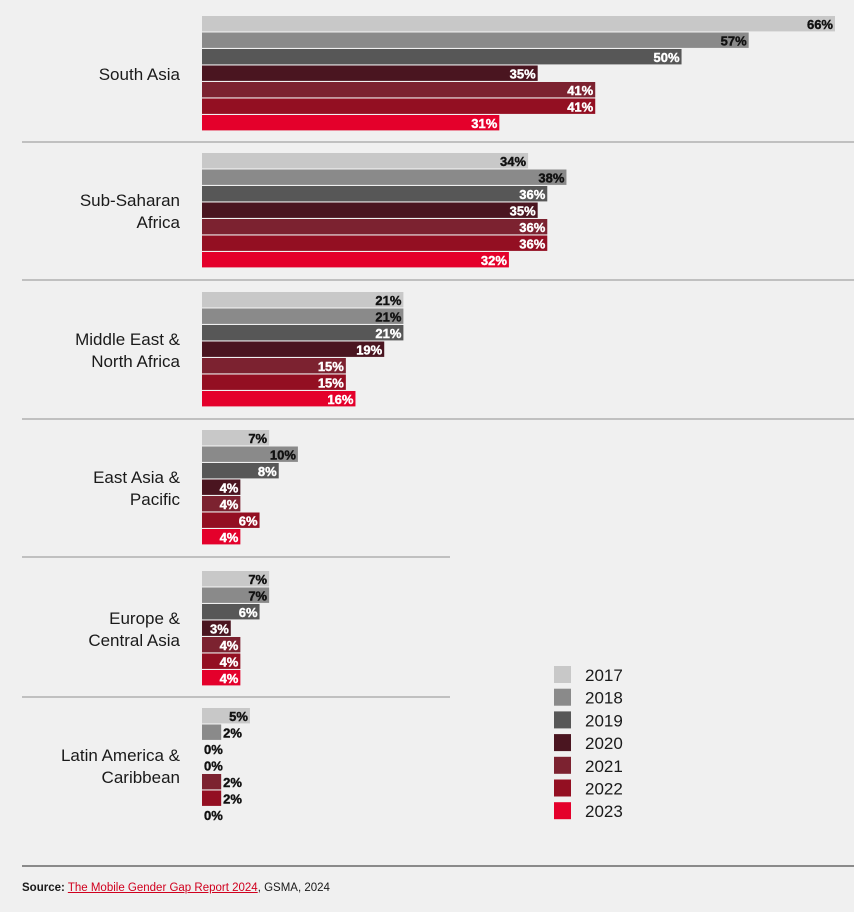 Image resolution: width=854 pixels, height=912 pixels. I want to click on region-label: South Asia, so click(140, 74).